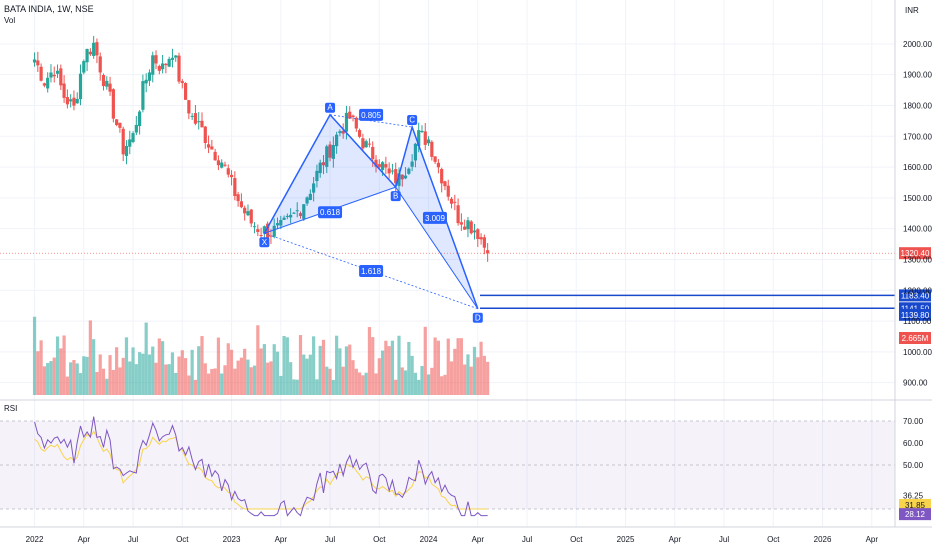 The height and width of the screenshot is (555, 932). What do you see at coordinates (915, 308) in the screenshot?
I see `target-price-label: 1141.50` at bounding box center [915, 308].